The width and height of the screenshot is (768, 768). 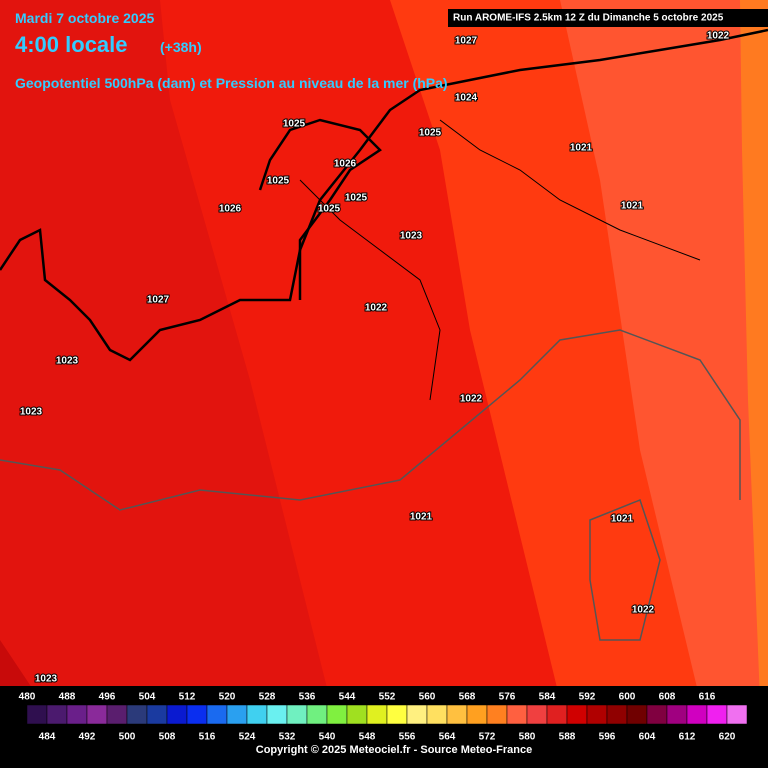 I want to click on colorbar-label: 484, so click(x=47, y=737).